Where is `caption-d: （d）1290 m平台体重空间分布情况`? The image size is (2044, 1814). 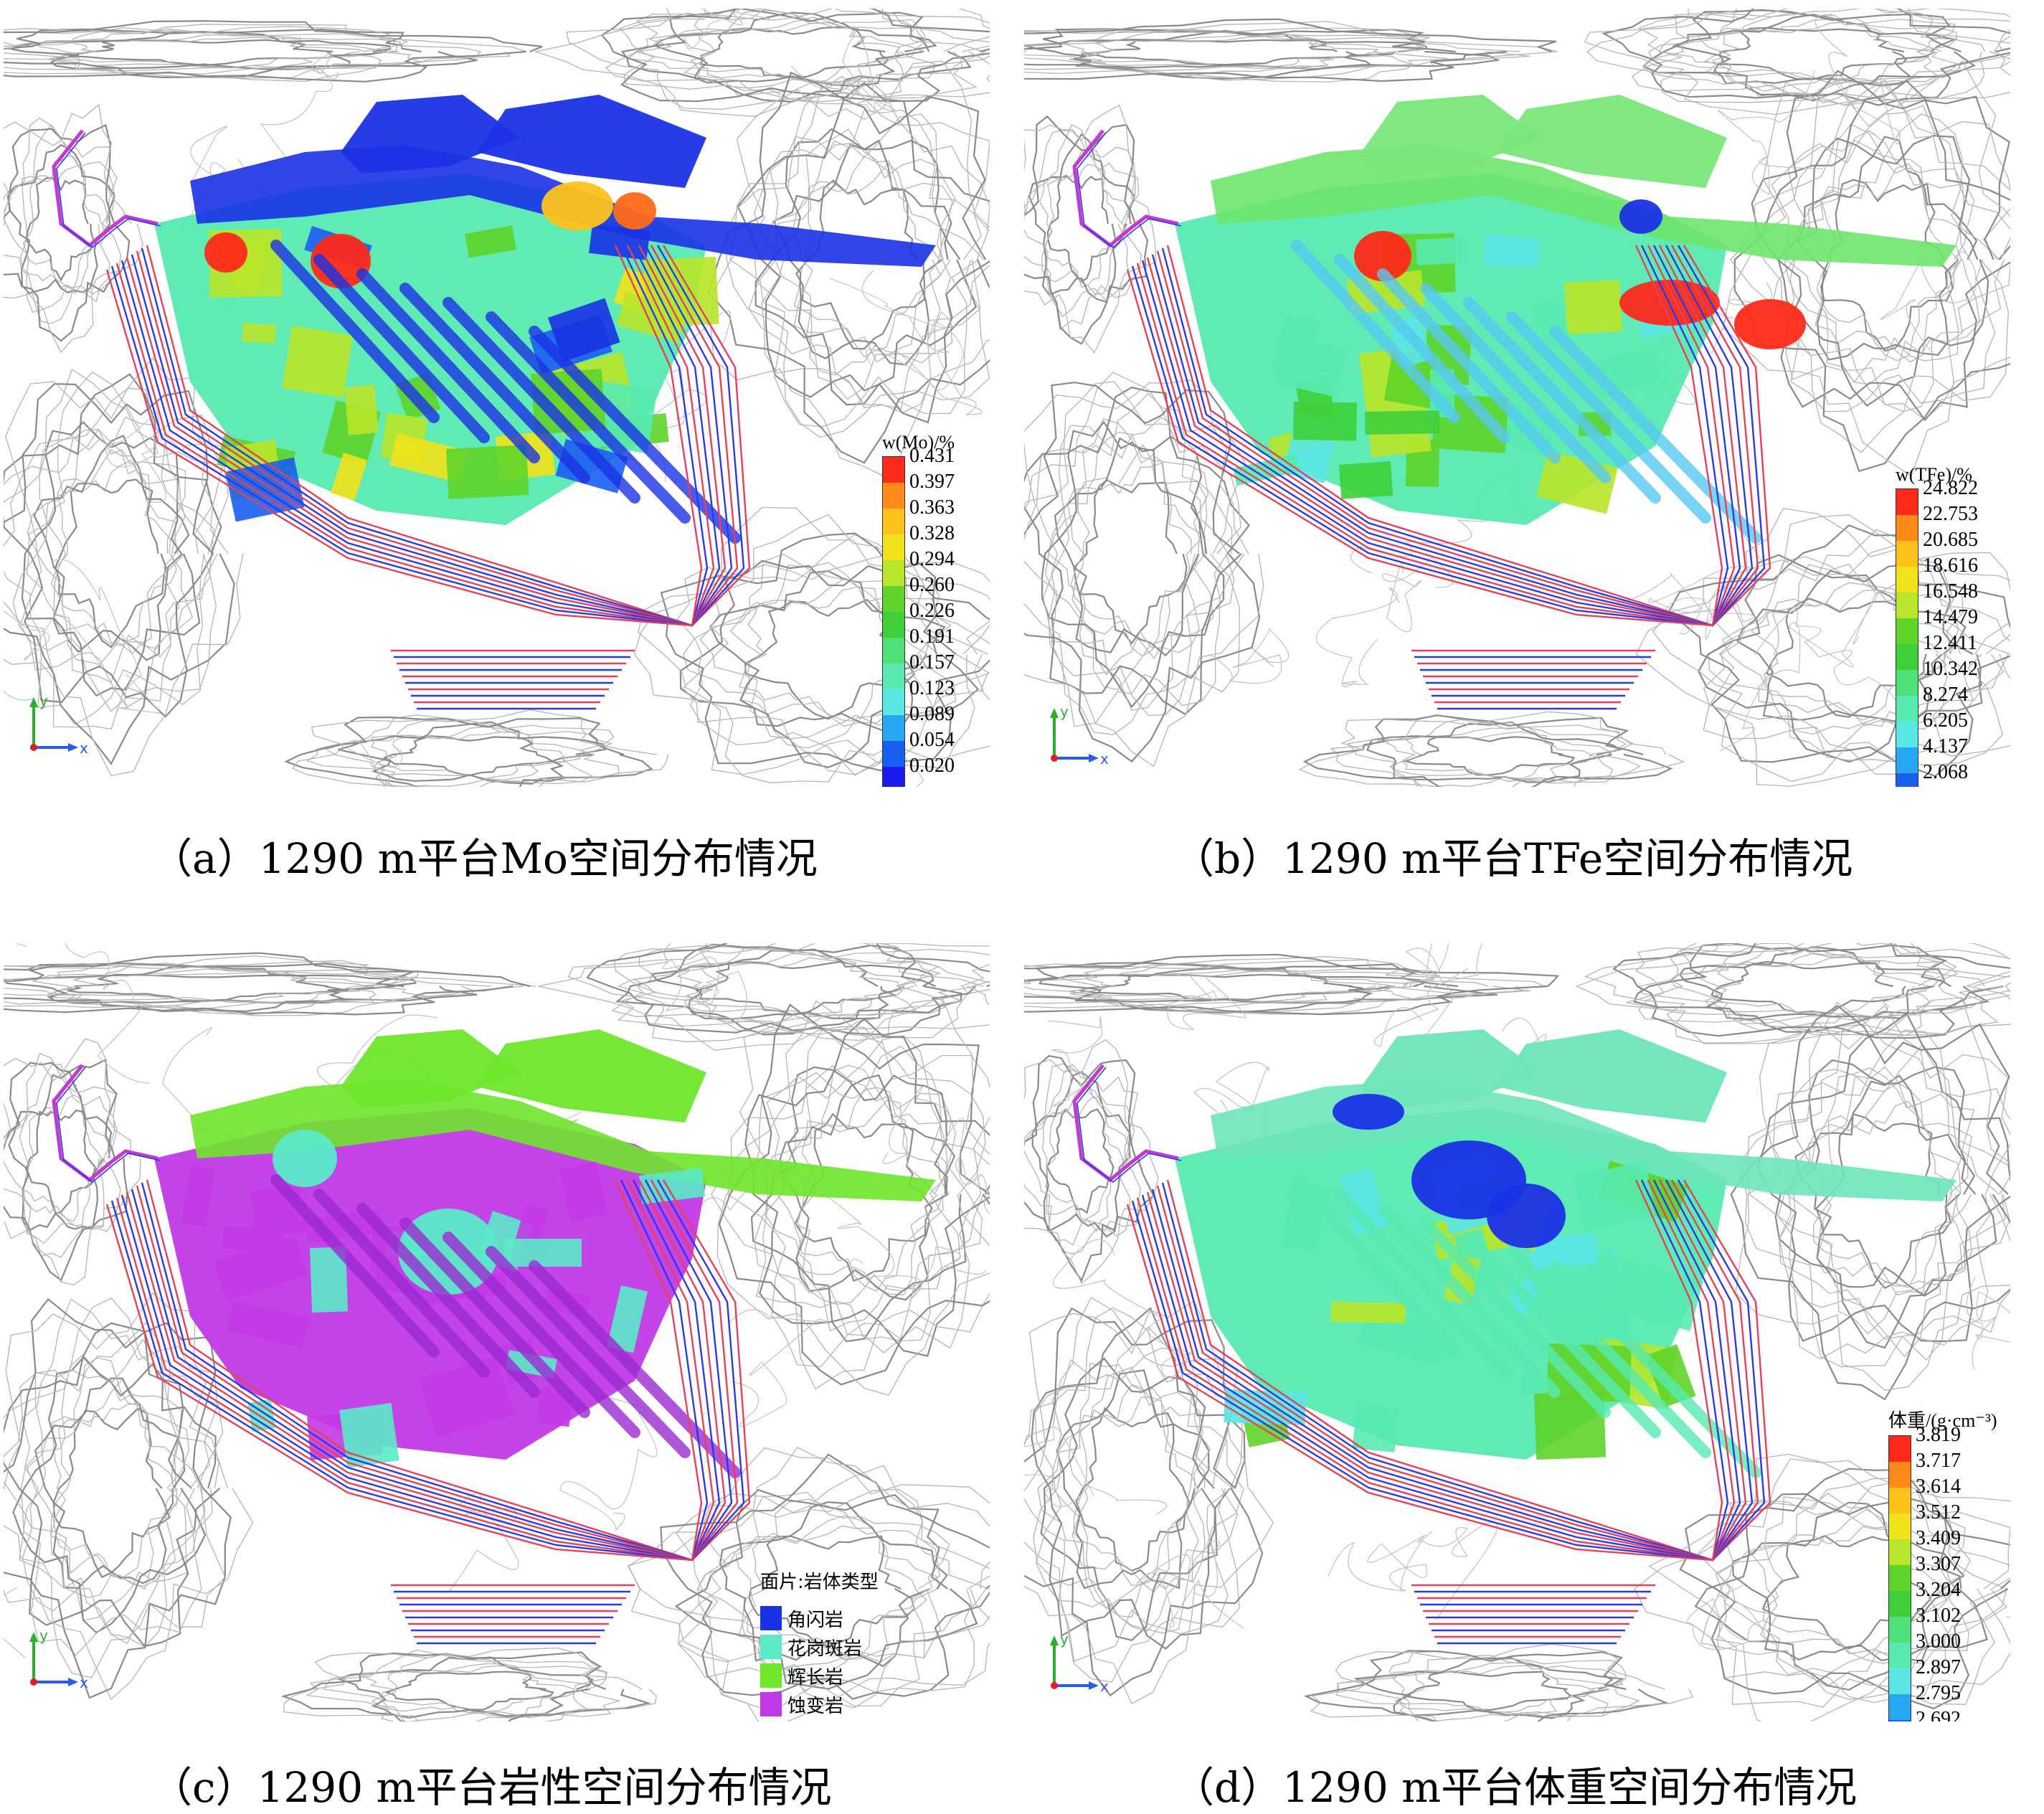
caption-d: （d）1290 m平台体重空间分布情况 is located at coordinates (1515, 1787).